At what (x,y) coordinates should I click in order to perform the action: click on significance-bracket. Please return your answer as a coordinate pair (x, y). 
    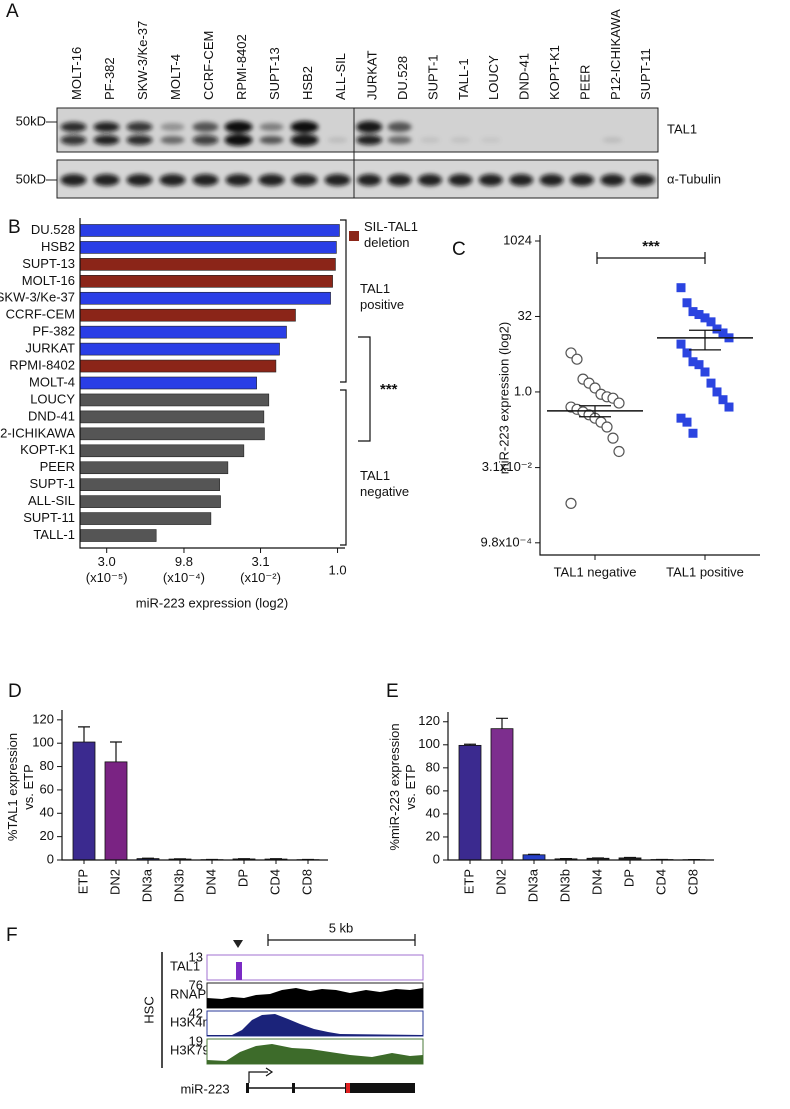
    Looking at the image, I should click on (651, 258).